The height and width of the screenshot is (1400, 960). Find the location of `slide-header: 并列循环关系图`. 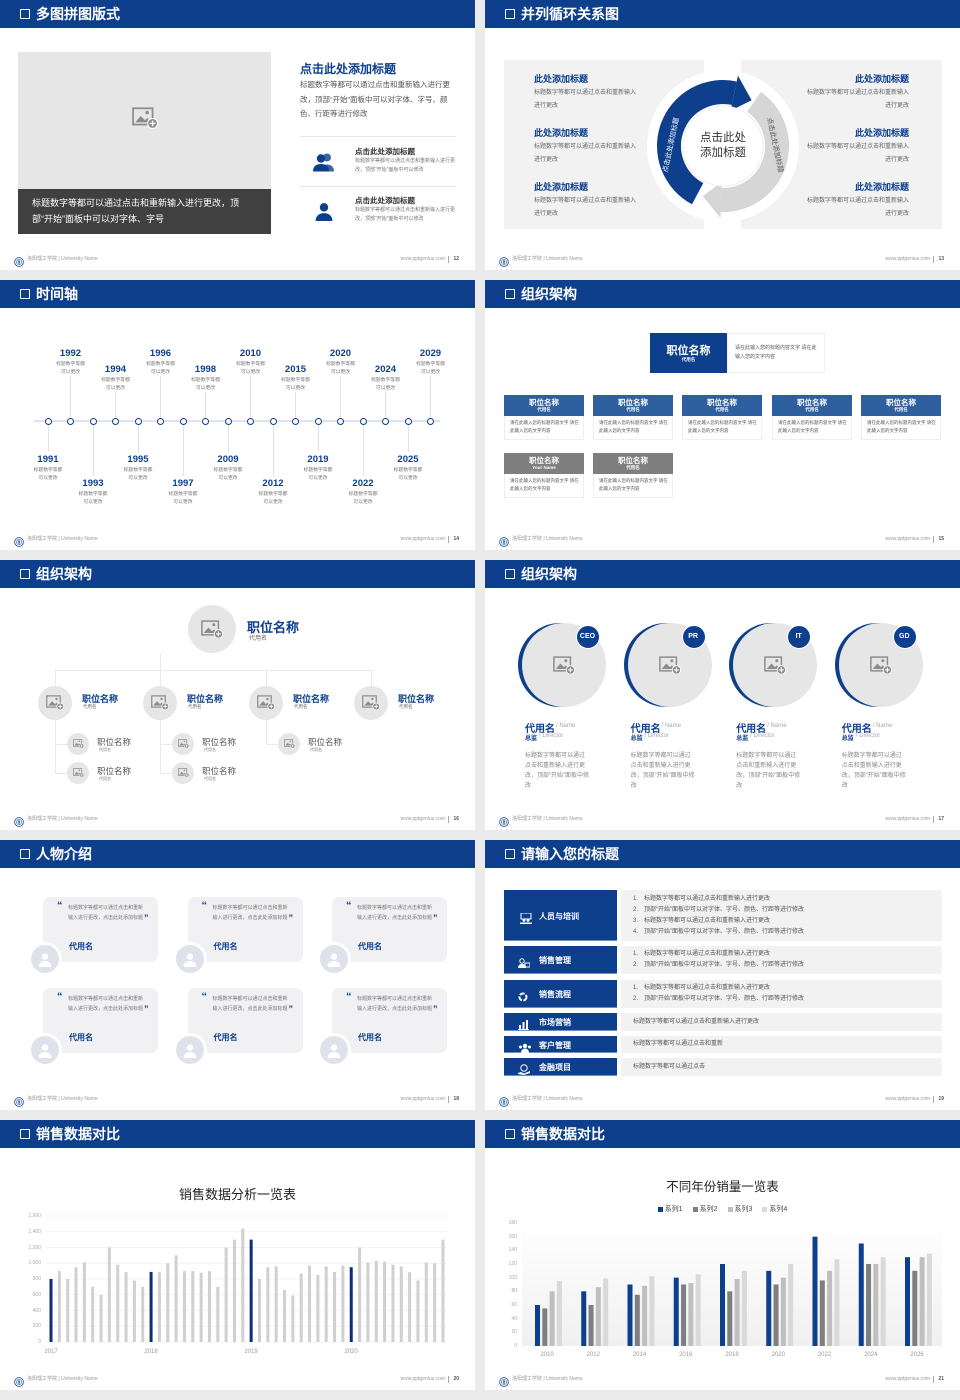

slide-header: 并列循环关系图 is located at coordinates (722, 14).